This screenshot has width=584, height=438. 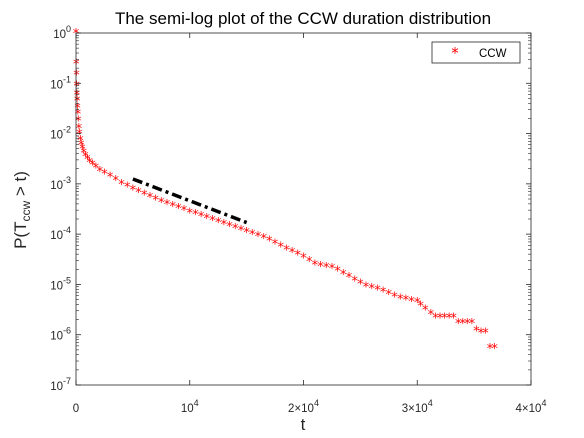 What do you see at coordinates (493, 54) in the screenshot?
I see `legend-label: CCW` at bounding box center [493, 54].